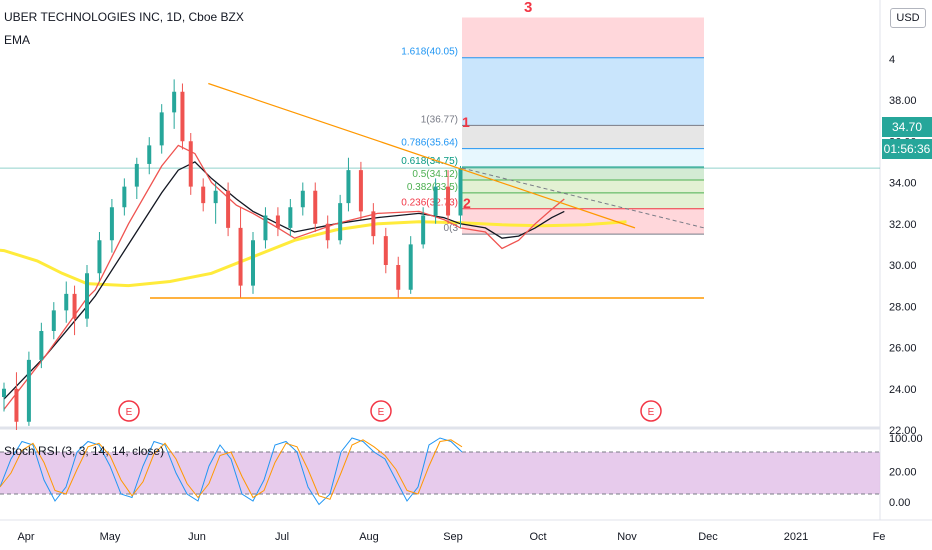  Describe the element at coordinates (906, 439) in the screenshot. I see `osc-tick-label: 100.00` at that location.